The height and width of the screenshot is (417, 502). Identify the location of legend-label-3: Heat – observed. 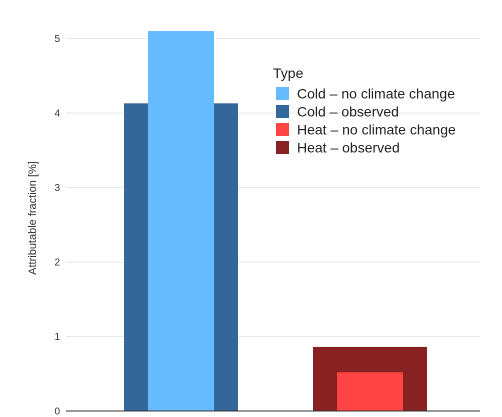
(348, 148).